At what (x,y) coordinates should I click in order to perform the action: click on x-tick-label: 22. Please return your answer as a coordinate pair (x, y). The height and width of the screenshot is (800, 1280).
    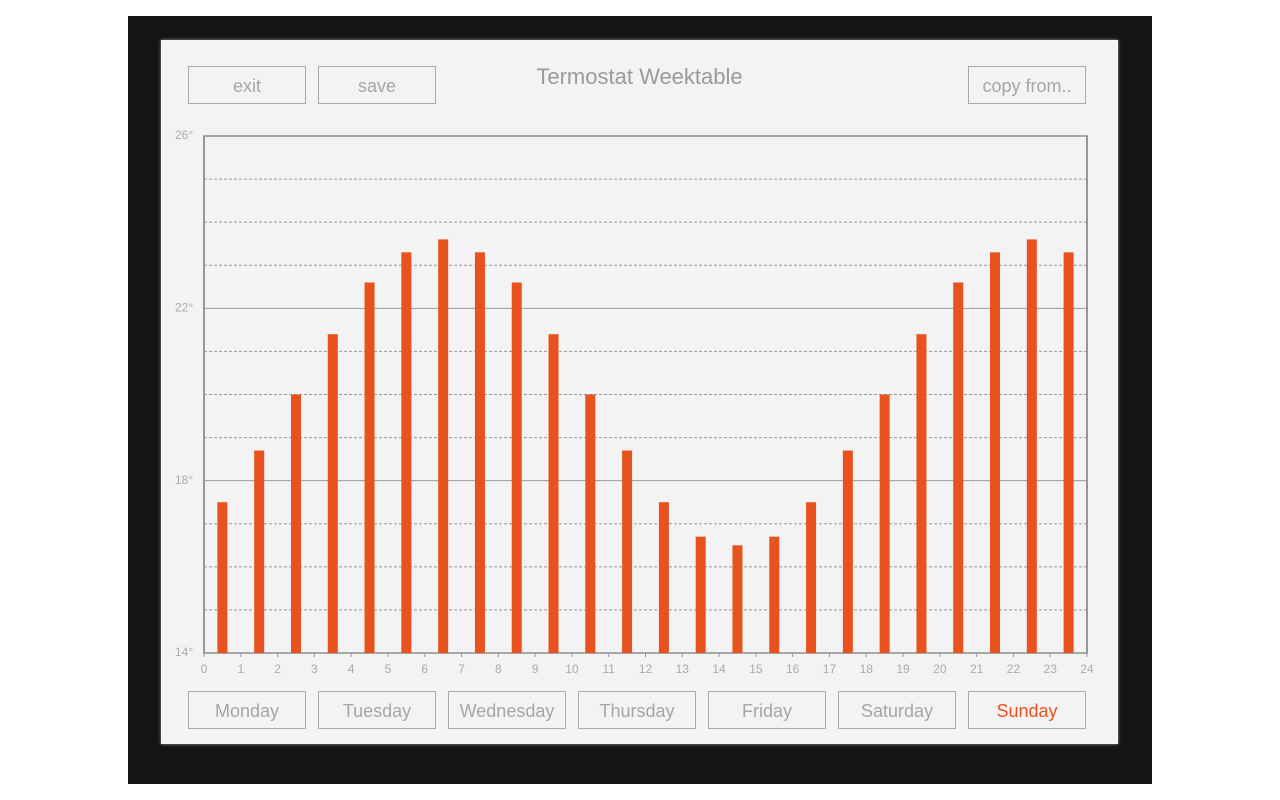
    Looking at the image, I should click on (1014, 669).